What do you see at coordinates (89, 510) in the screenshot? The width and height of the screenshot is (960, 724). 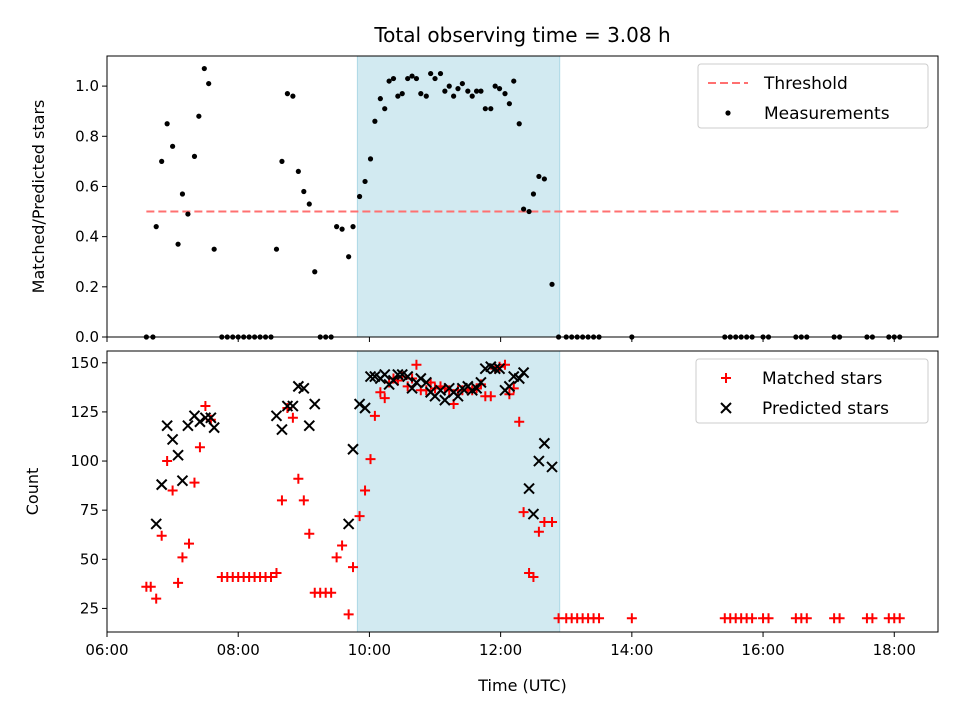 I see `y-tick-label: 75` at bounding box center [89, 510].